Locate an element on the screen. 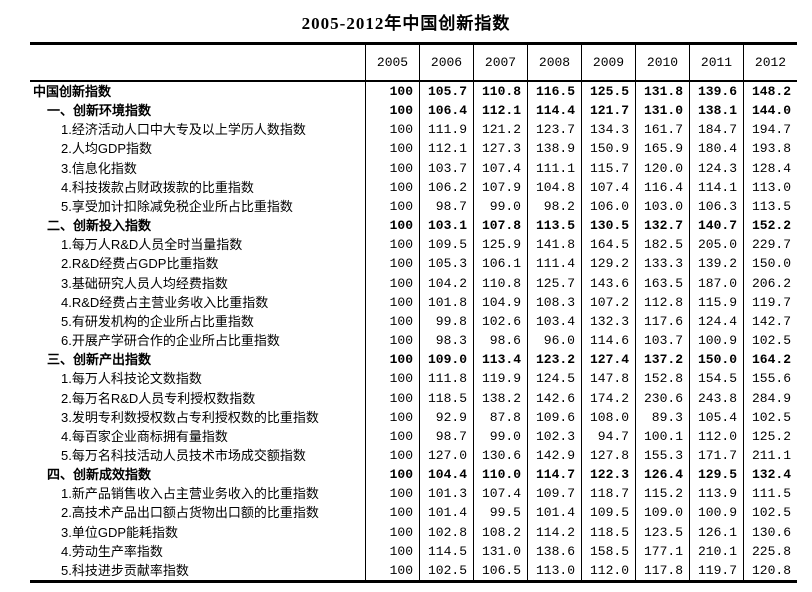  value-cell: 124.5 is located at coordinates (554, 379).